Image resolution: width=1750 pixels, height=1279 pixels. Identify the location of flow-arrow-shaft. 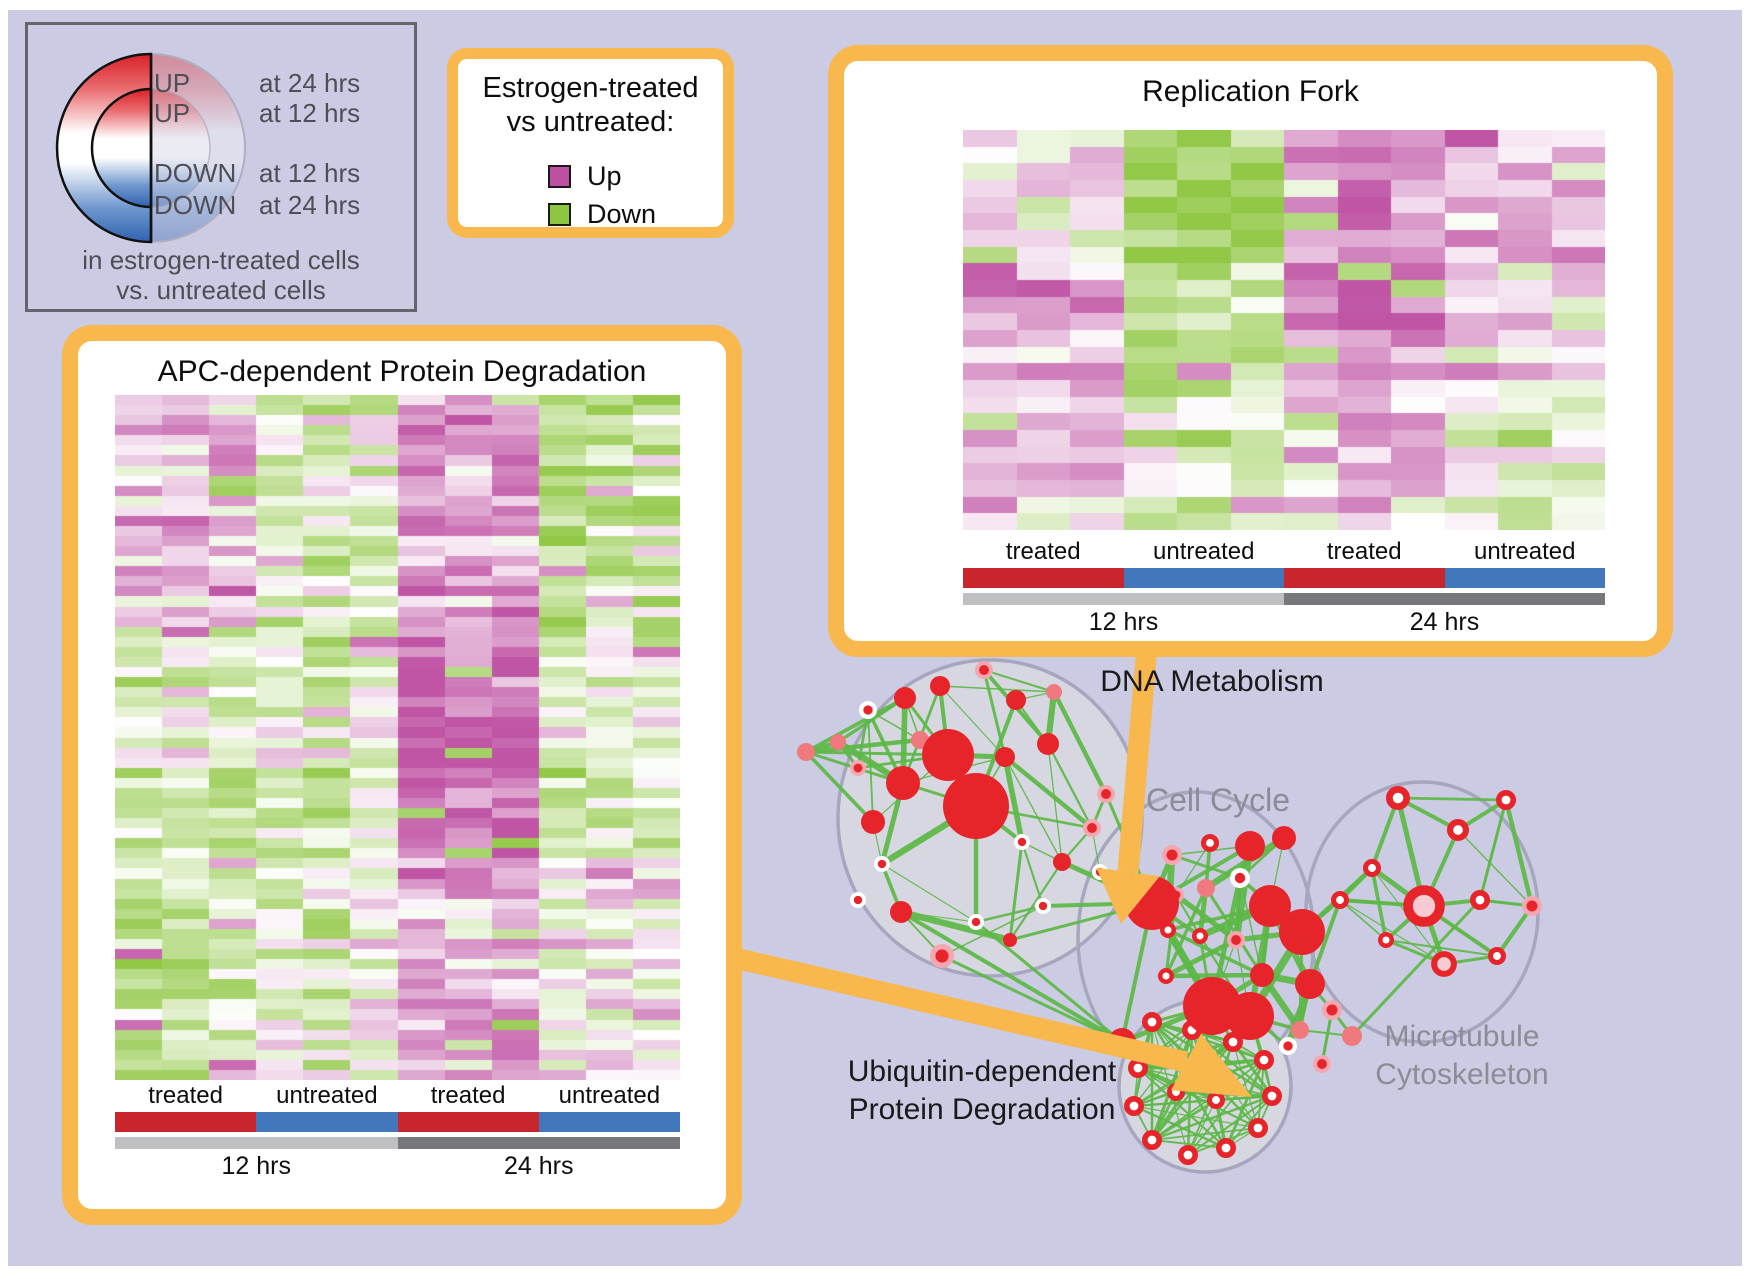
(943, 1006).